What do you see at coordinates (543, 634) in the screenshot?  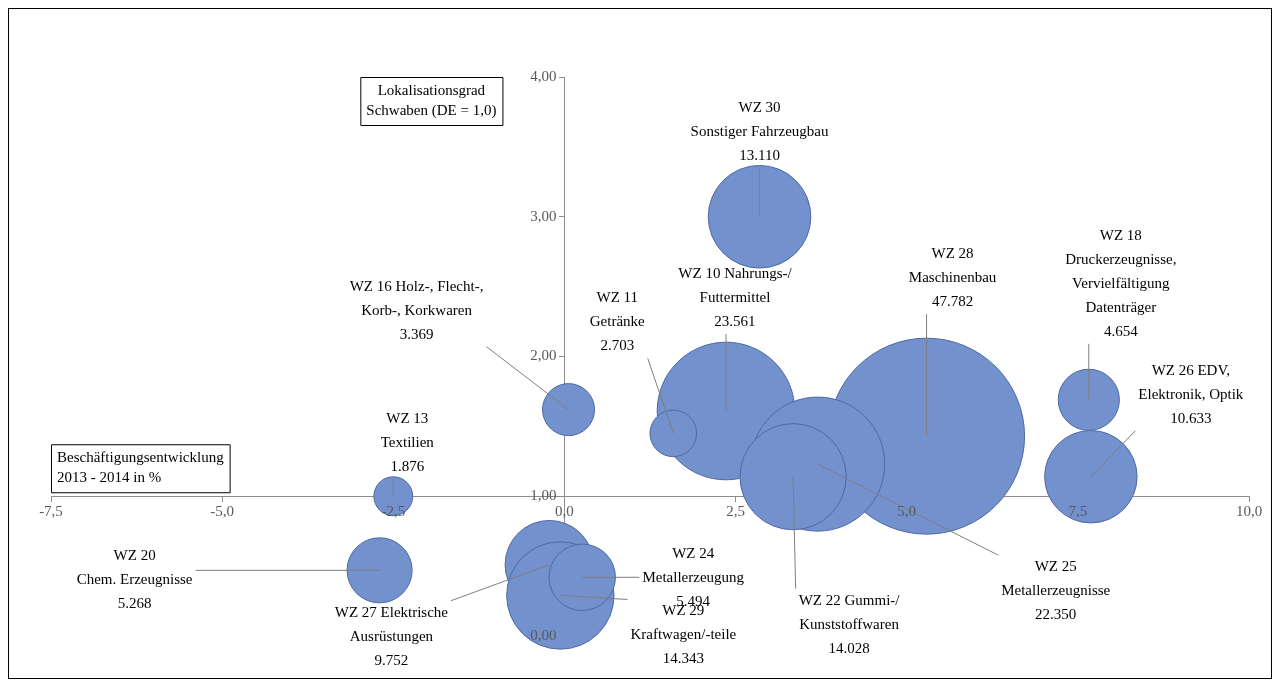 I see `y-tick-label: 0,00` at bounding box center [543, 634].